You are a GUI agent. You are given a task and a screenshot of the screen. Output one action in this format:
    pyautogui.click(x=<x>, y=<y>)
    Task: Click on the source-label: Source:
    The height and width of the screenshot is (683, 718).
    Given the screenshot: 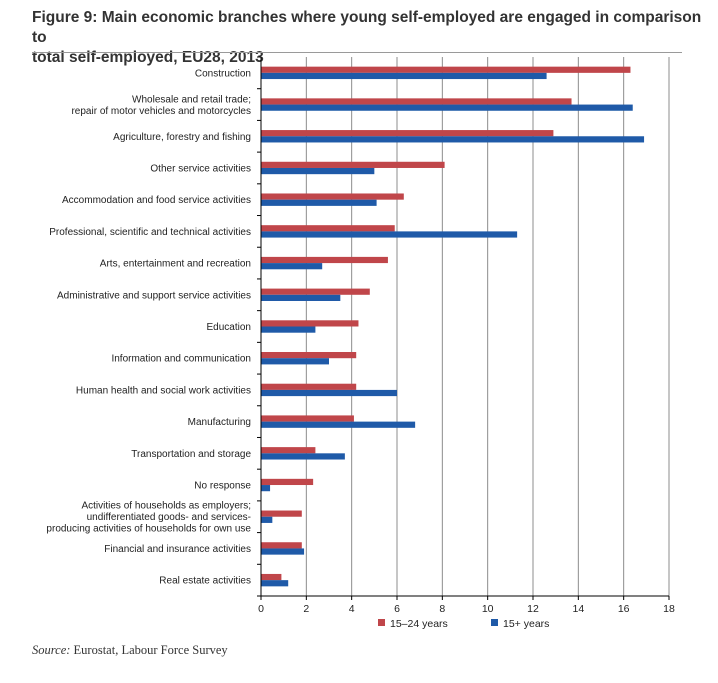 What is the action you would take?
    pyautogui.click(x=51, y=650)
    